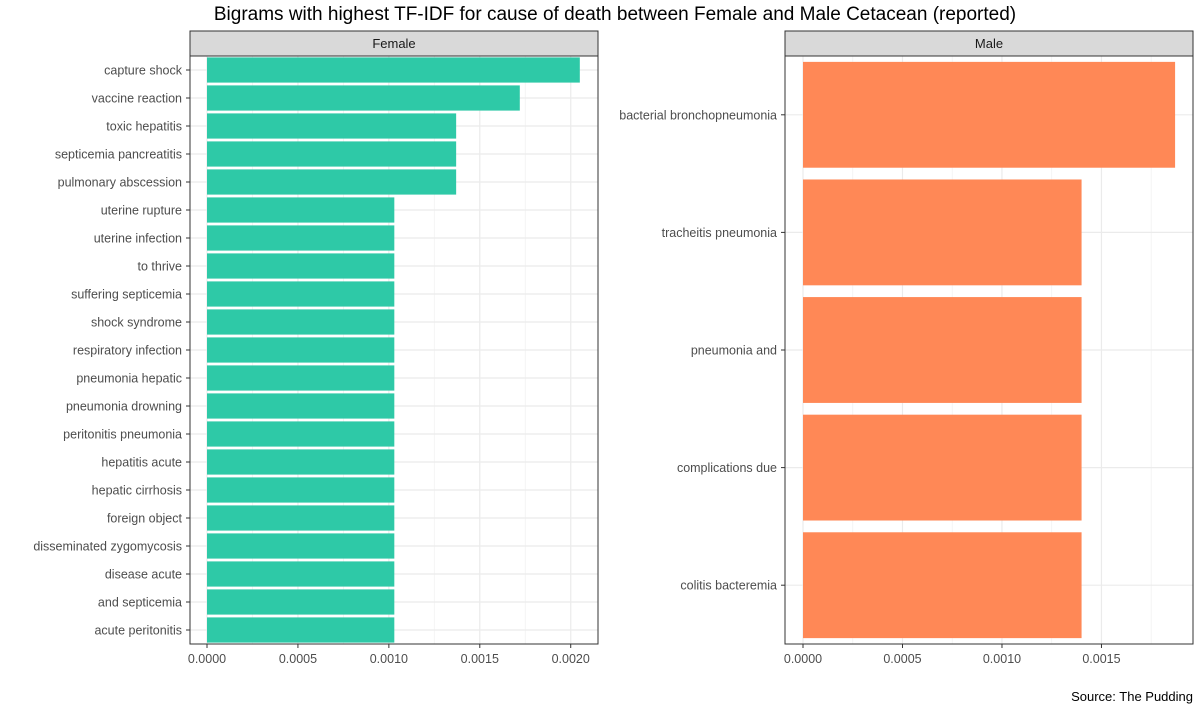  Describe the element at coordinates (107, 547) in the screenshot. I see `category-label: disseminated zygomycosis` at that location.